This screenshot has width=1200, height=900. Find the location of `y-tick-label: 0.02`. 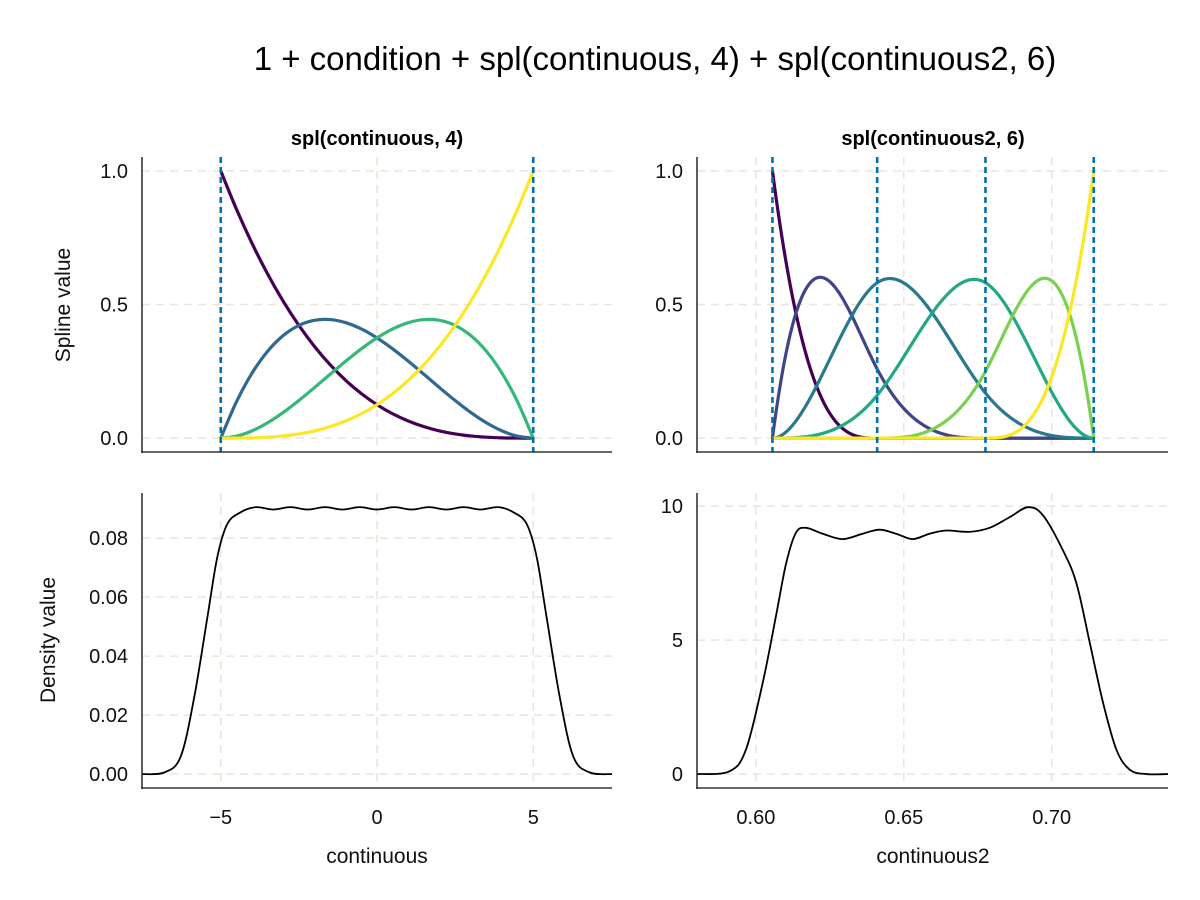

y-tick-label: 0.02 is located at coordinates (108, 716).